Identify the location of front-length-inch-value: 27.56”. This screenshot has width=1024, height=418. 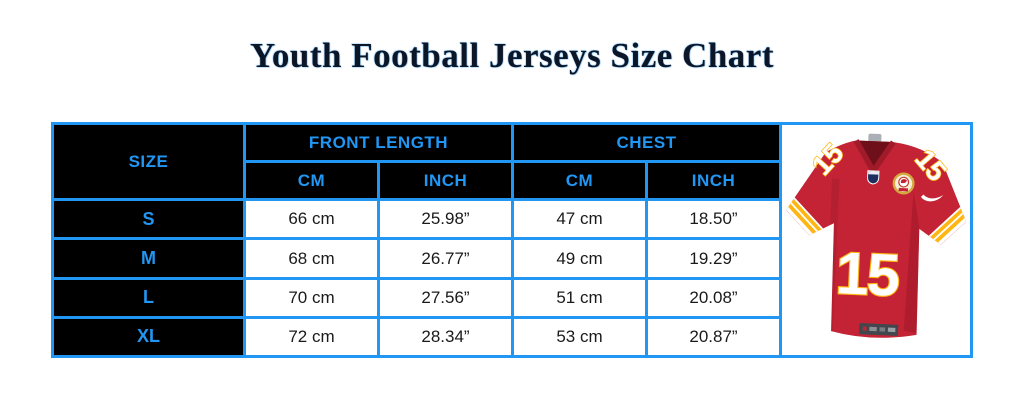
(445, 297).